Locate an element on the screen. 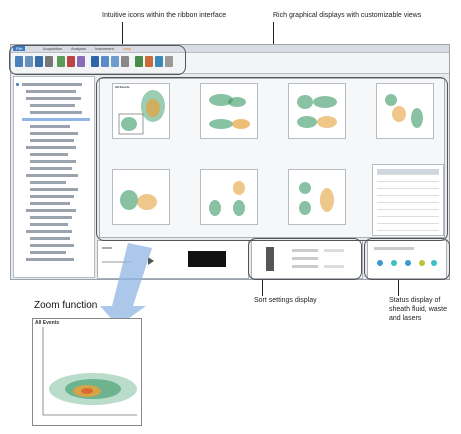 Image resolution: width=461 pixels, height=434 pixels. plot-title: All Events is located at coordinates (122, 87).